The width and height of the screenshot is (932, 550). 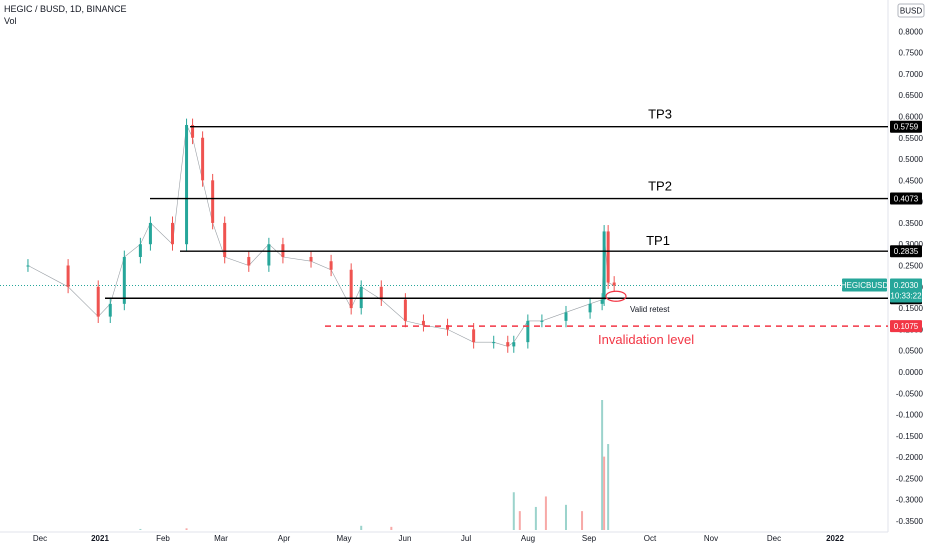 I want to click on volume-indicator-label: Vol, so click(x=10, y=21).